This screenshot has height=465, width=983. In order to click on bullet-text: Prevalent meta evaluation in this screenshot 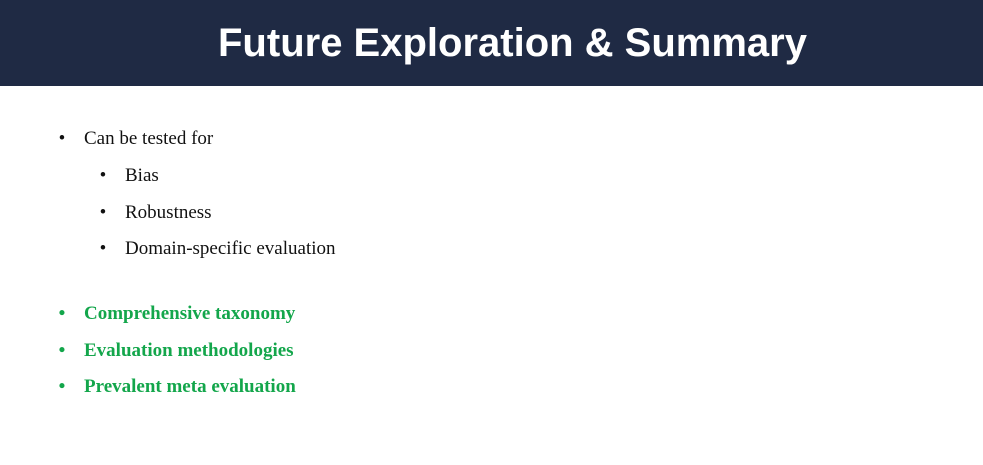, I will do `click(190, 386)`.